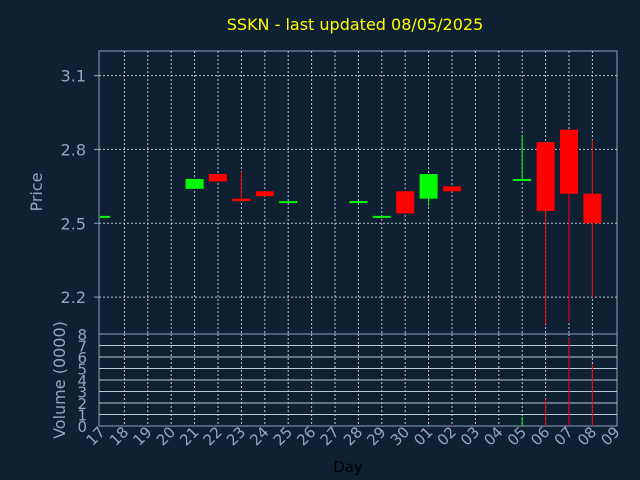 The width and height of the screenshot is (640, 480). What do you see at coordinates (348, 467) in the screenshot?
I see `x-axis-label: Day` at bounding box center [348, 467].